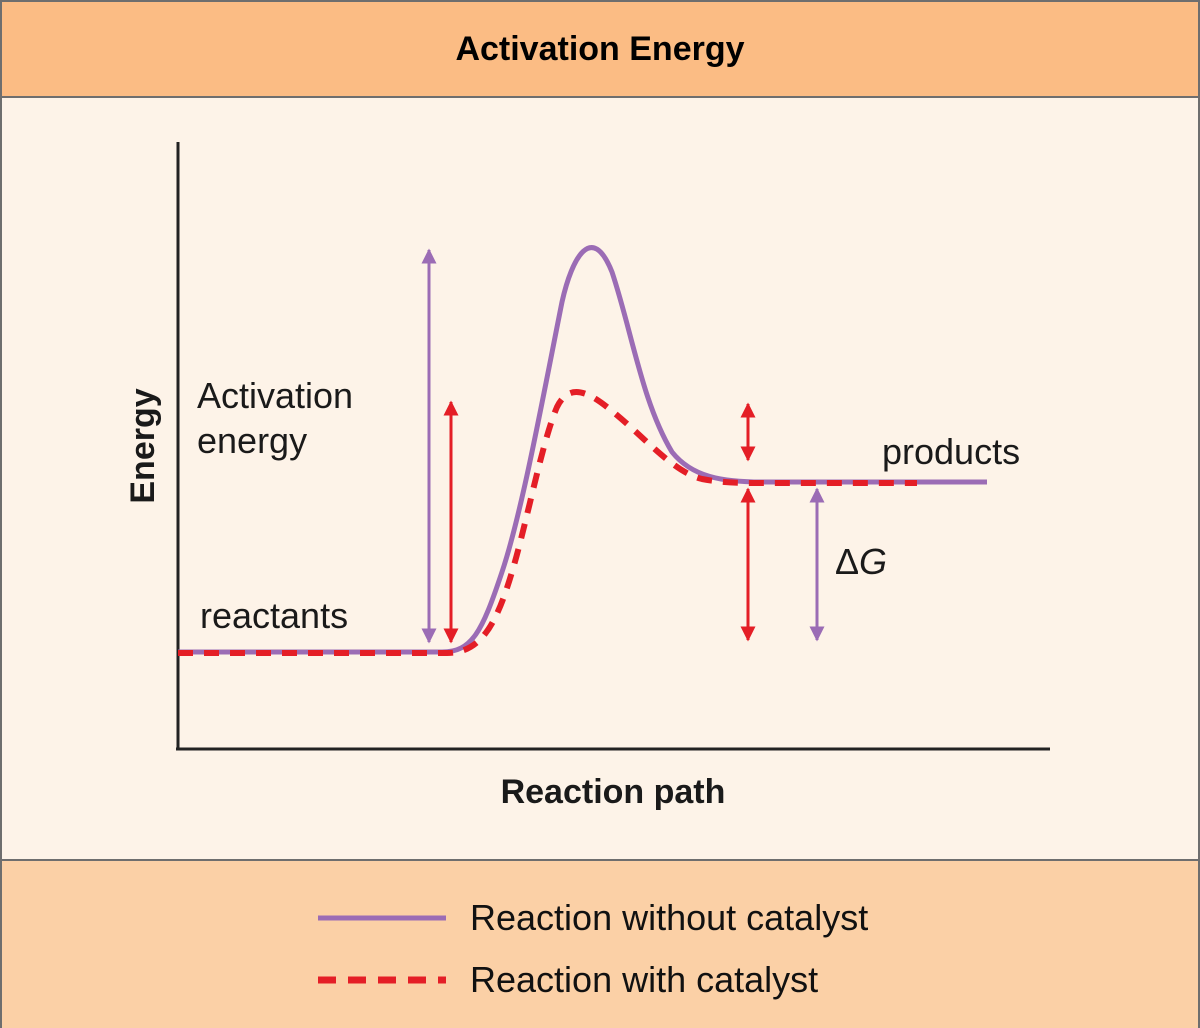 The image size is (1200, 1028). What do you see at coordinates (951, 451) in the screenshot?
I see `products-label: products` at bounding box center [951, 451].